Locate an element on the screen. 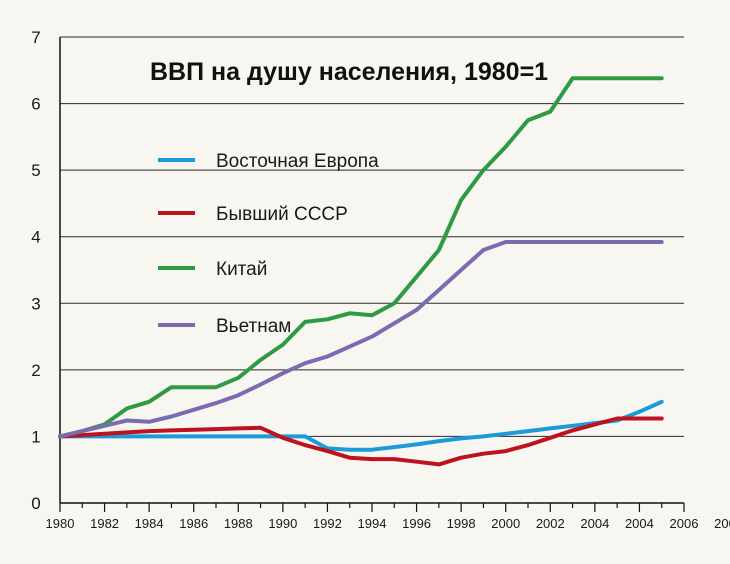  x-tick-label: 1980 is located at coordinates (60, 523).